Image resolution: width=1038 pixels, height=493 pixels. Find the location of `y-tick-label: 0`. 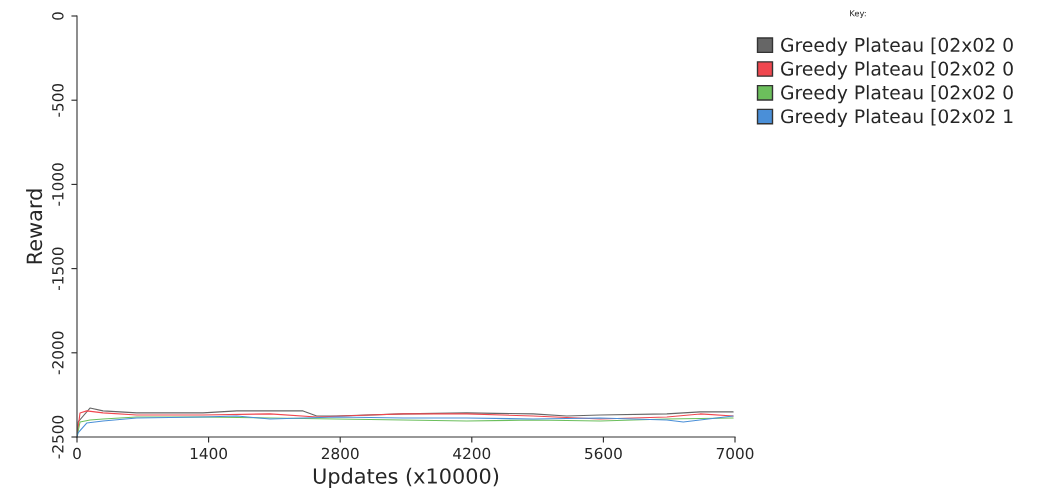

y-tick-label: 0 is located at coordinates (58, 16).